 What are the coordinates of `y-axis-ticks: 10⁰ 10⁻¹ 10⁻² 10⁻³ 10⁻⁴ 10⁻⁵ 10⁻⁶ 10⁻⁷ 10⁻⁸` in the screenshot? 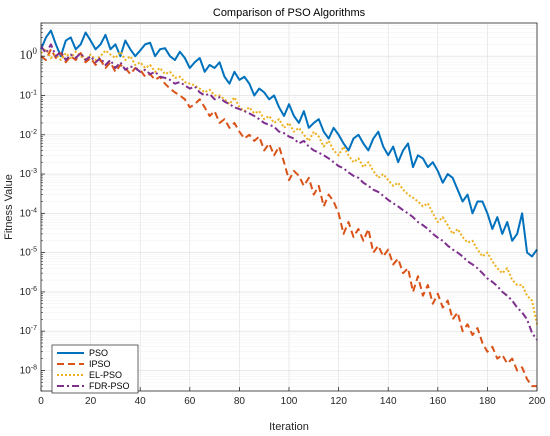 It's located at (32, 207).